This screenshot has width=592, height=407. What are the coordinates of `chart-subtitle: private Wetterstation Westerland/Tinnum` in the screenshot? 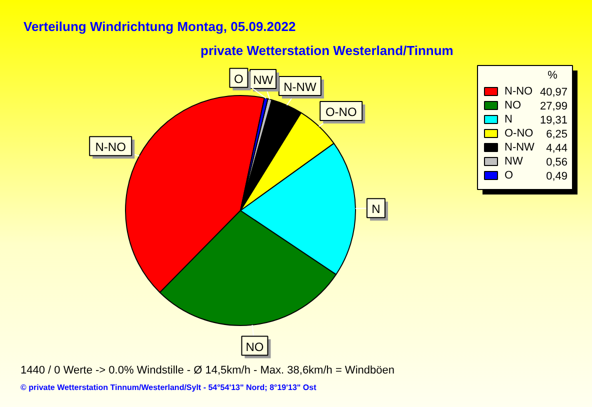 It's located at (327, 50).